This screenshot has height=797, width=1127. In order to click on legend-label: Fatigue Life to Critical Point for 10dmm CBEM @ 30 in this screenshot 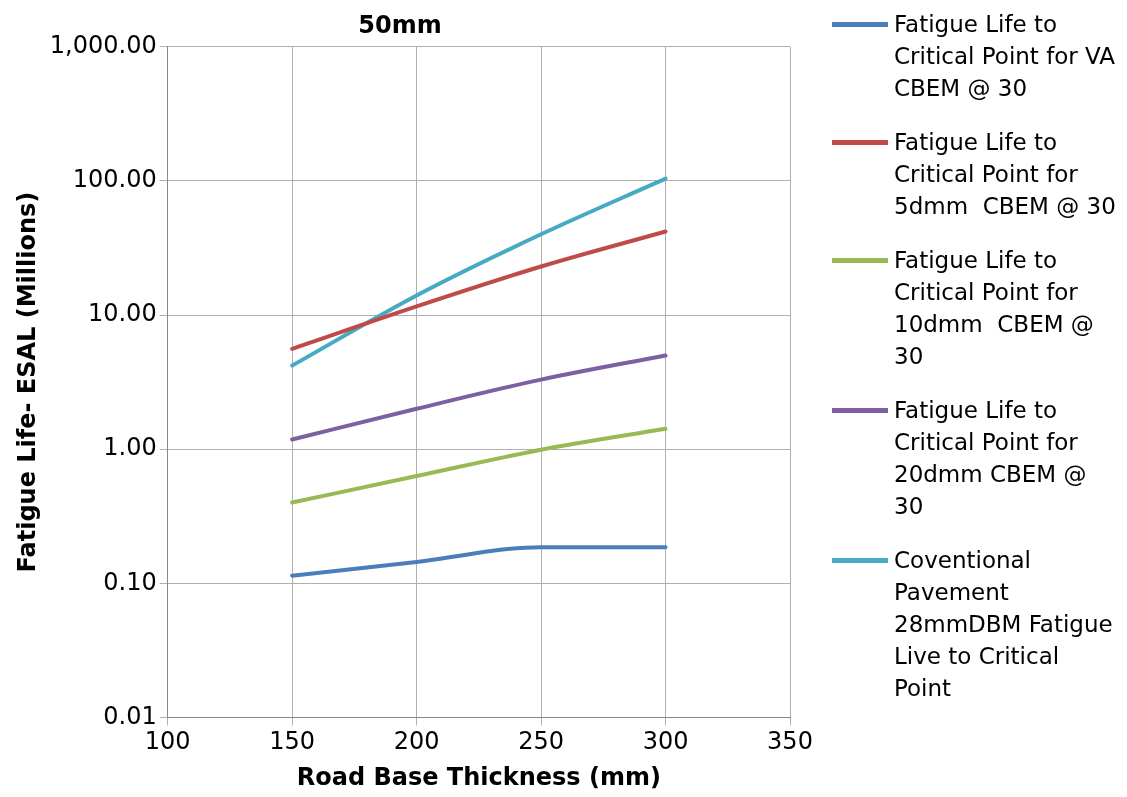, I will do `click(994, 308)`.